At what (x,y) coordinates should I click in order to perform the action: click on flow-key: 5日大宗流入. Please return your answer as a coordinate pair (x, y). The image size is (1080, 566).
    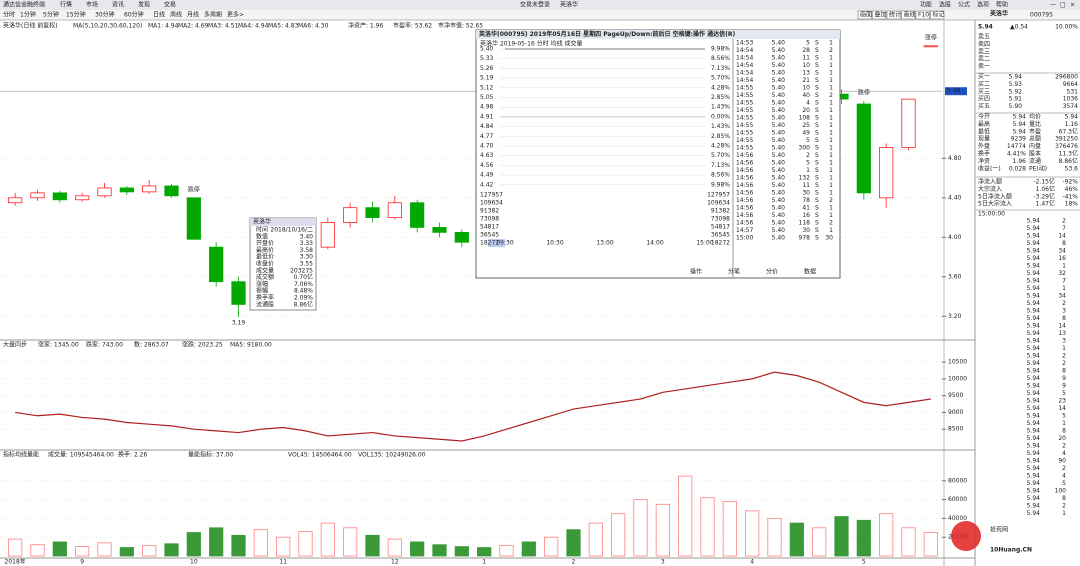
    Looking at the image, I should click on (995, 204).